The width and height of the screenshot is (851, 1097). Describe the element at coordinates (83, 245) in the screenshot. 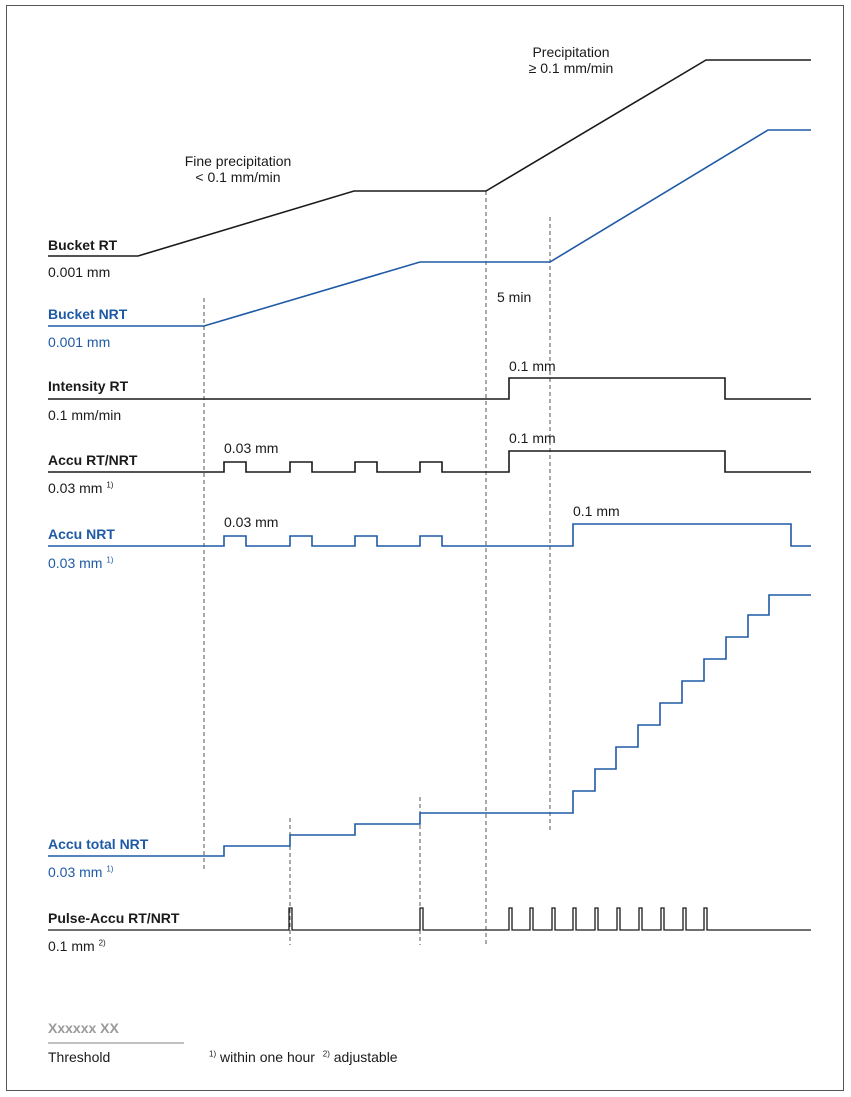

I see `signal-name-bucket-rt: Bucket RT` at that location.